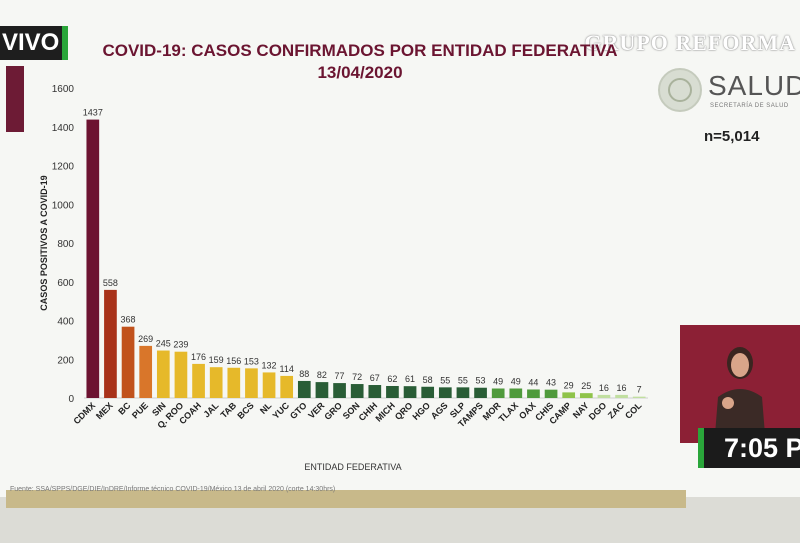 The width and height of the screenshot is (800, 543). I want to click on x-tick-label: YUC, so click(281, 410).